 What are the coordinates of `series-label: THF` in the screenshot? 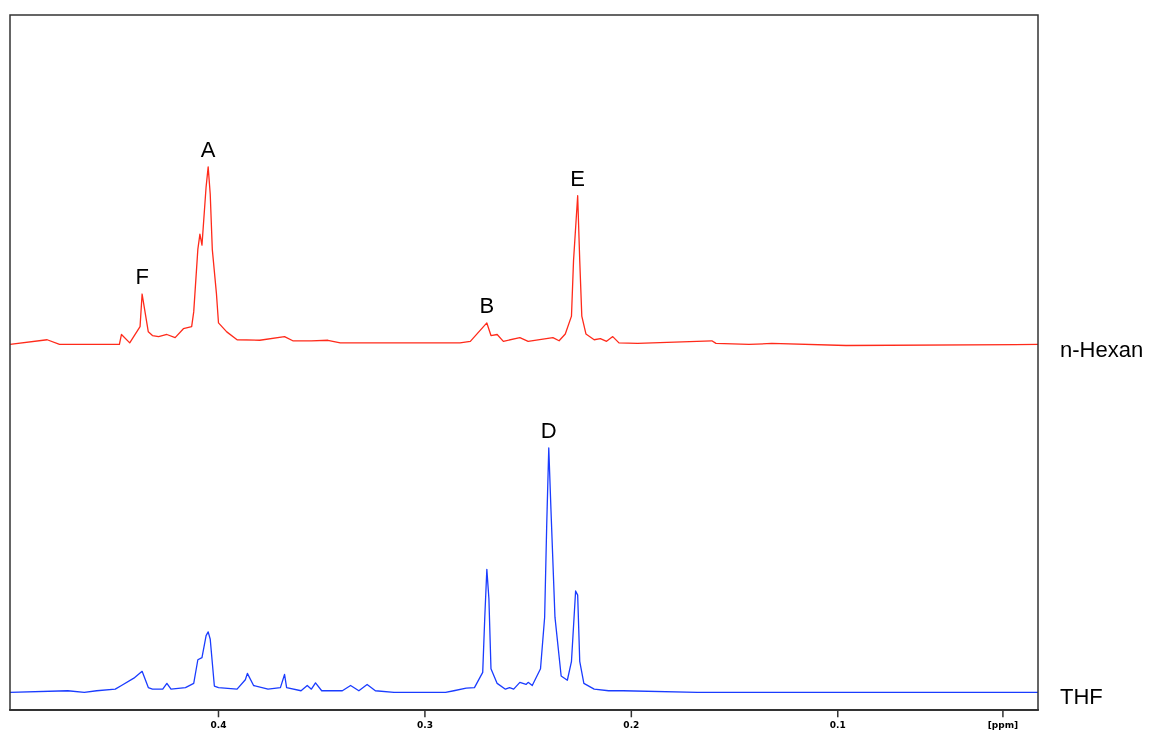 It's located at (1081, 697).